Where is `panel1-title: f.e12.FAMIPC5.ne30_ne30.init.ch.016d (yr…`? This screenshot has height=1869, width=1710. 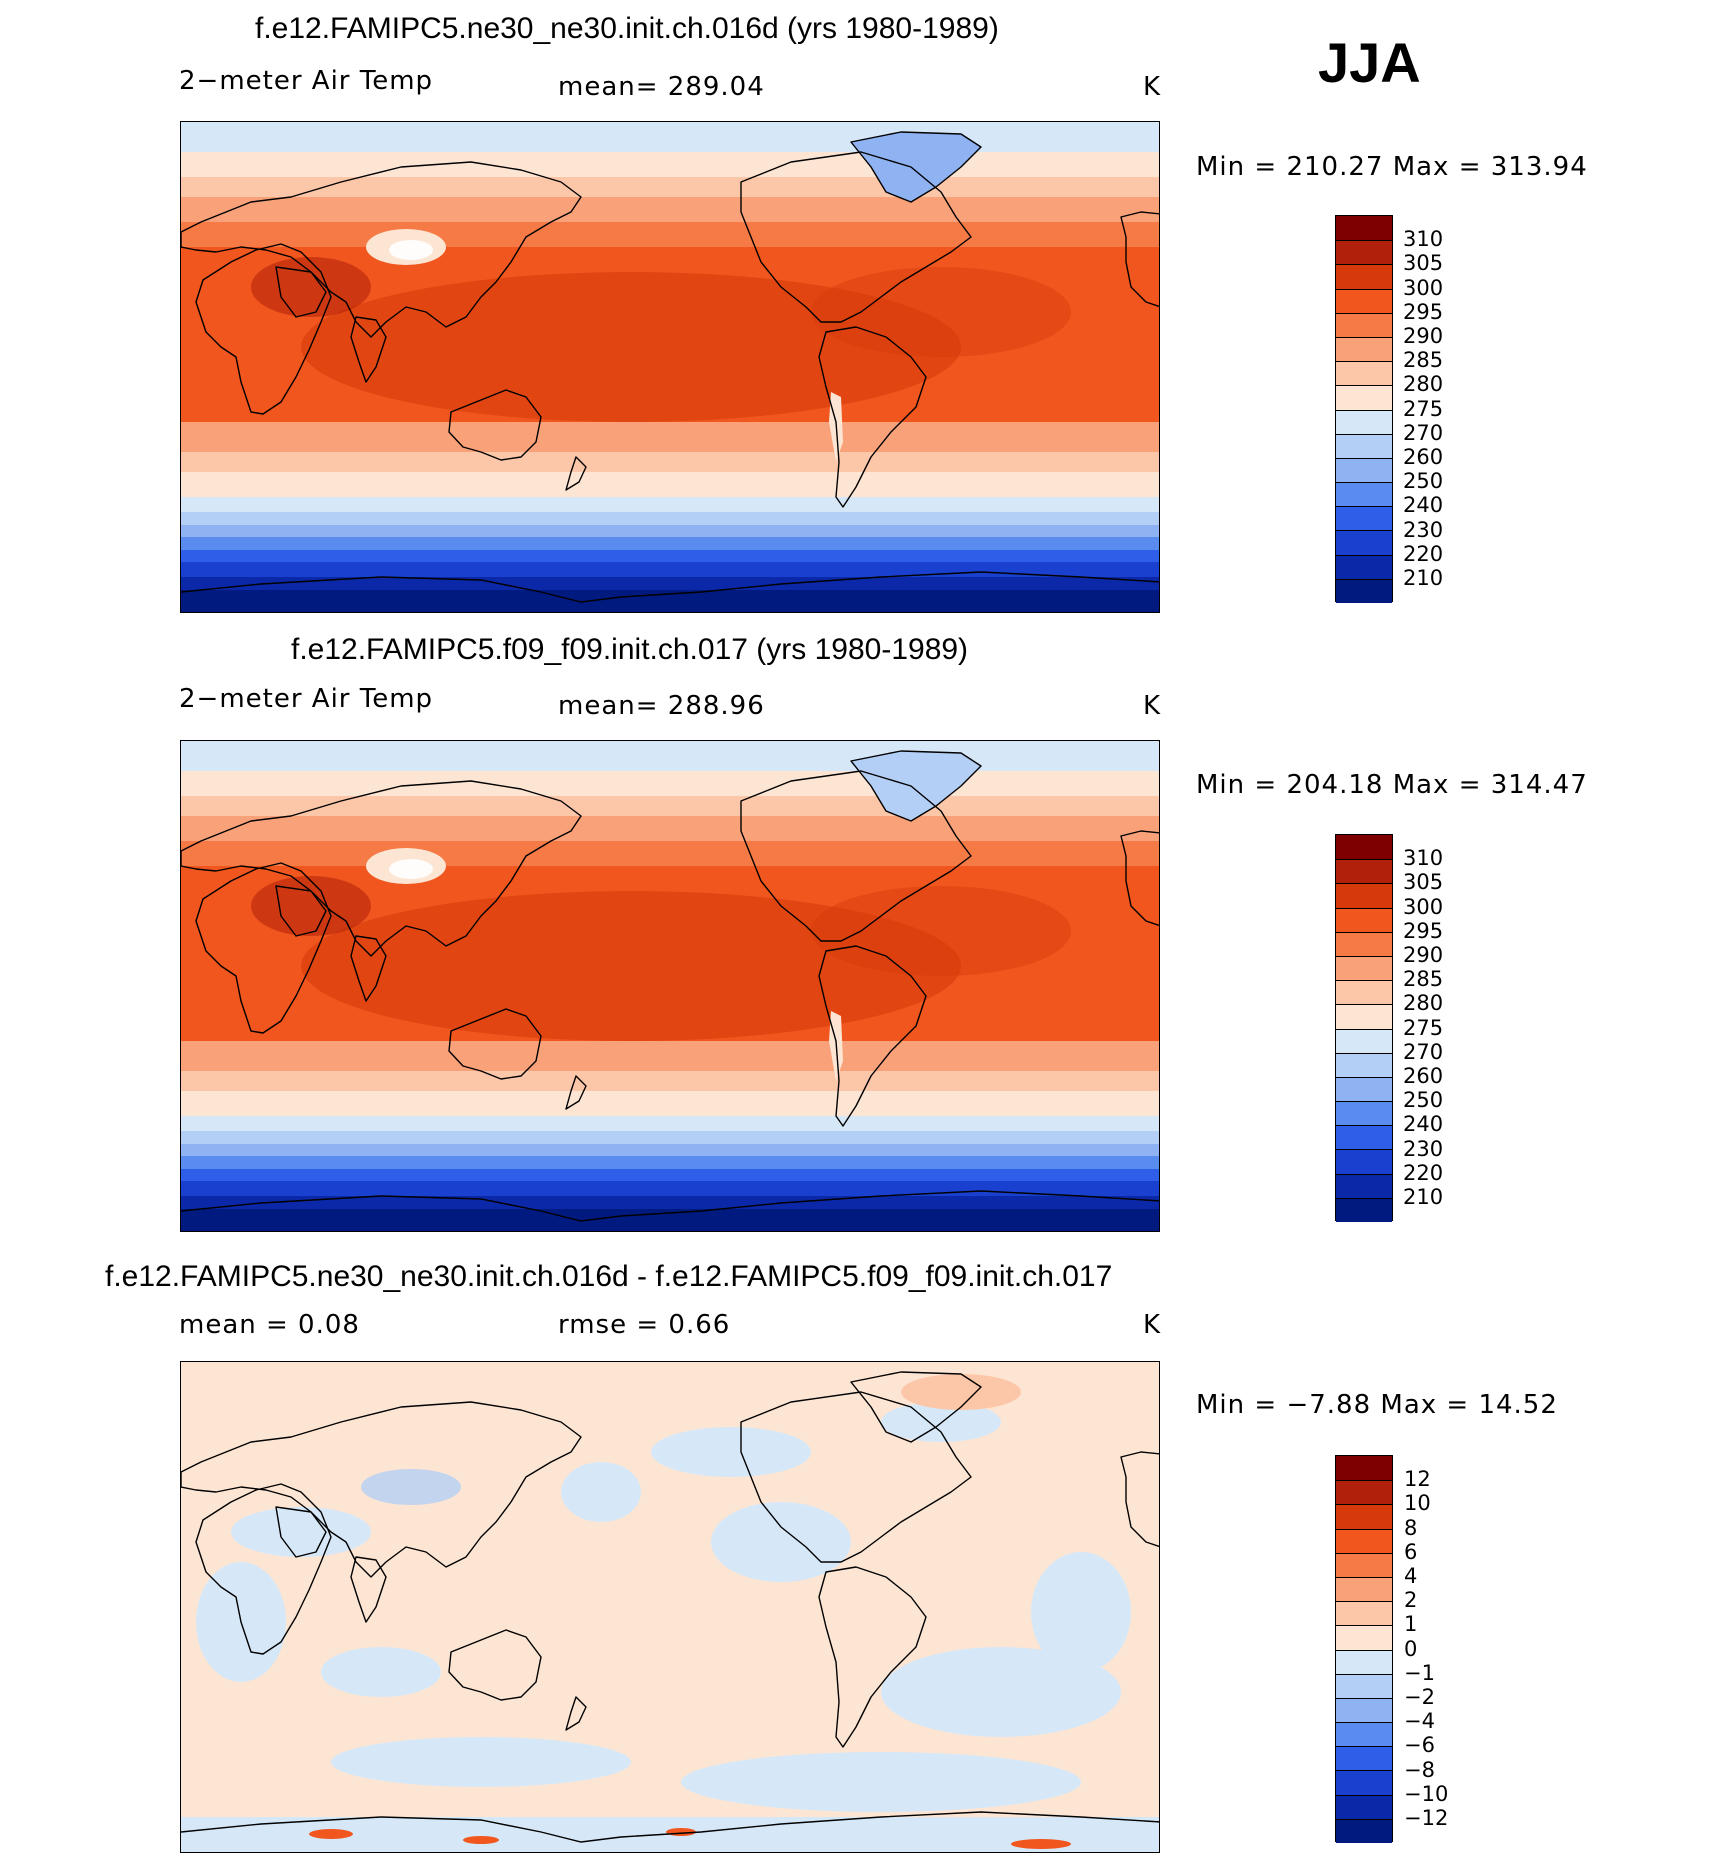
panel1-title: f.e12.FAMIPC5.ne30_ne30.init.ch.016d (yr… is located at coordinates (627, 28).